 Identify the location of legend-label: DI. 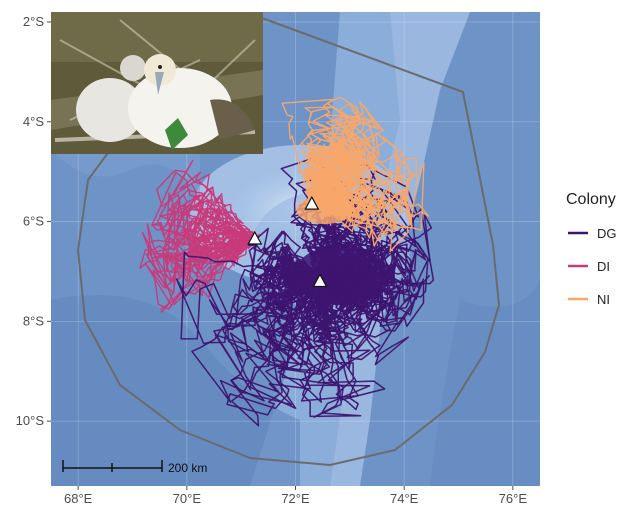
(603, 266).